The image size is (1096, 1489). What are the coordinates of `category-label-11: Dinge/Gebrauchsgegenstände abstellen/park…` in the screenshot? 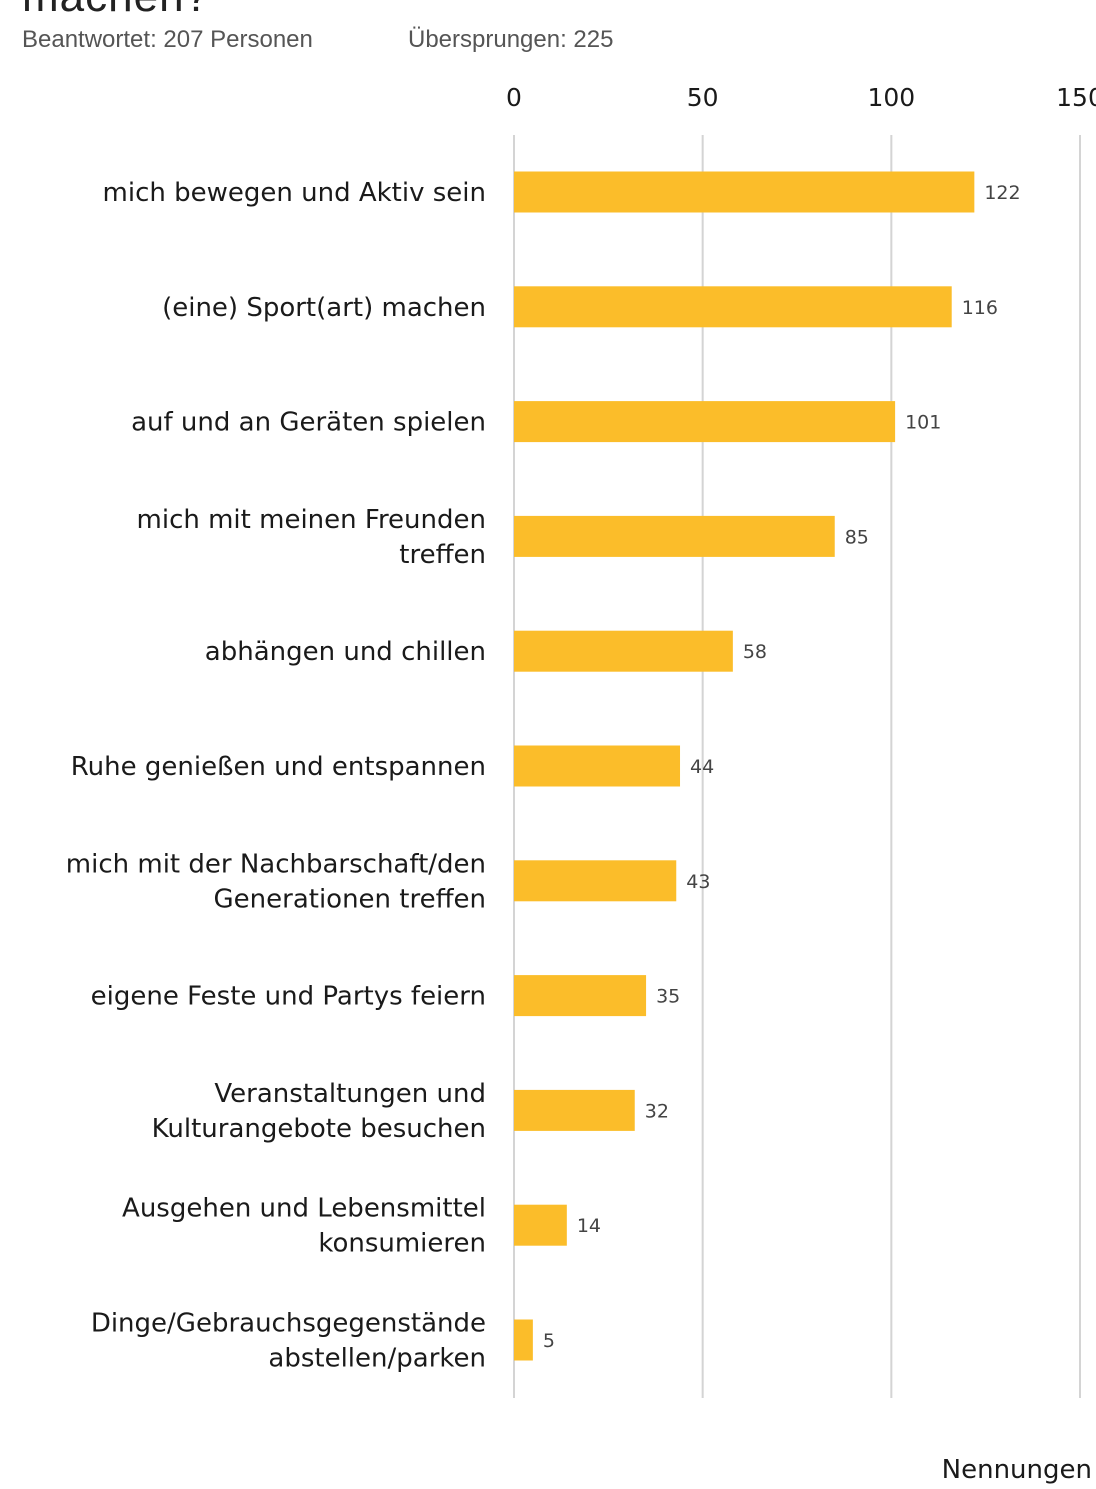 It's located at (288, 1341).